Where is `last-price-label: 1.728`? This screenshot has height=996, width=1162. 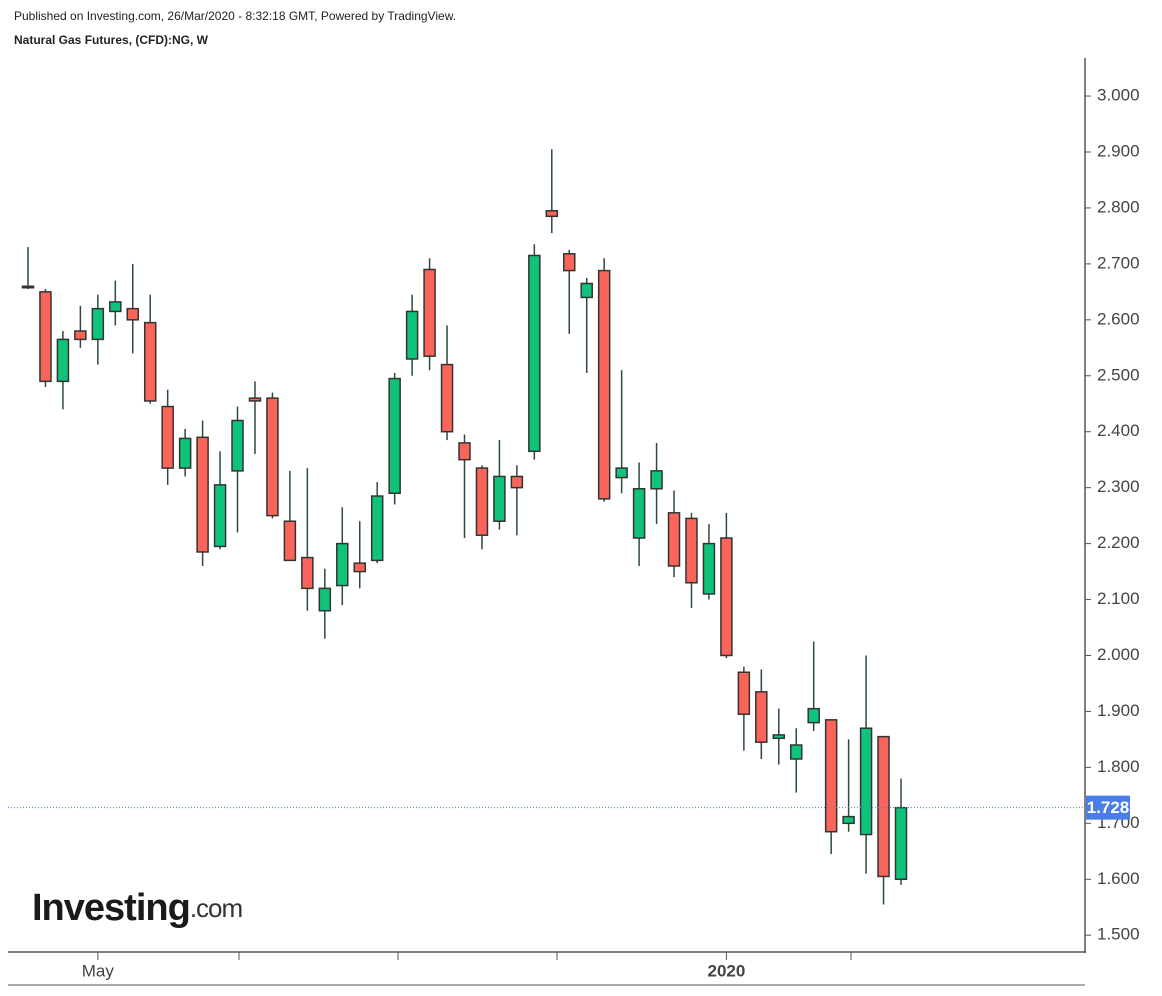
last-price-label: 1.728 is located at coordinates (1108, 807).